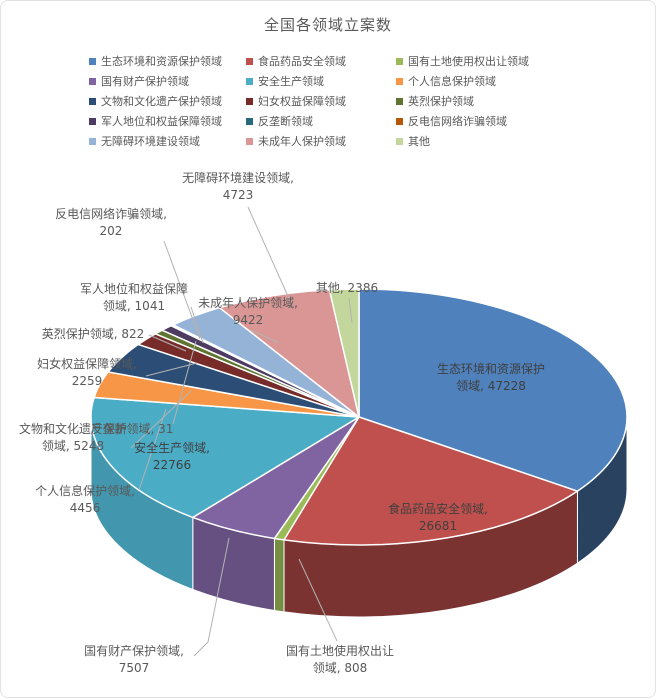 This screenshot has height=700, width=658. What do you see at coordinates (302, 61) in the screenshot?
I see `legend-label: 食品药品安全领域` at bounding box center [302, 61].